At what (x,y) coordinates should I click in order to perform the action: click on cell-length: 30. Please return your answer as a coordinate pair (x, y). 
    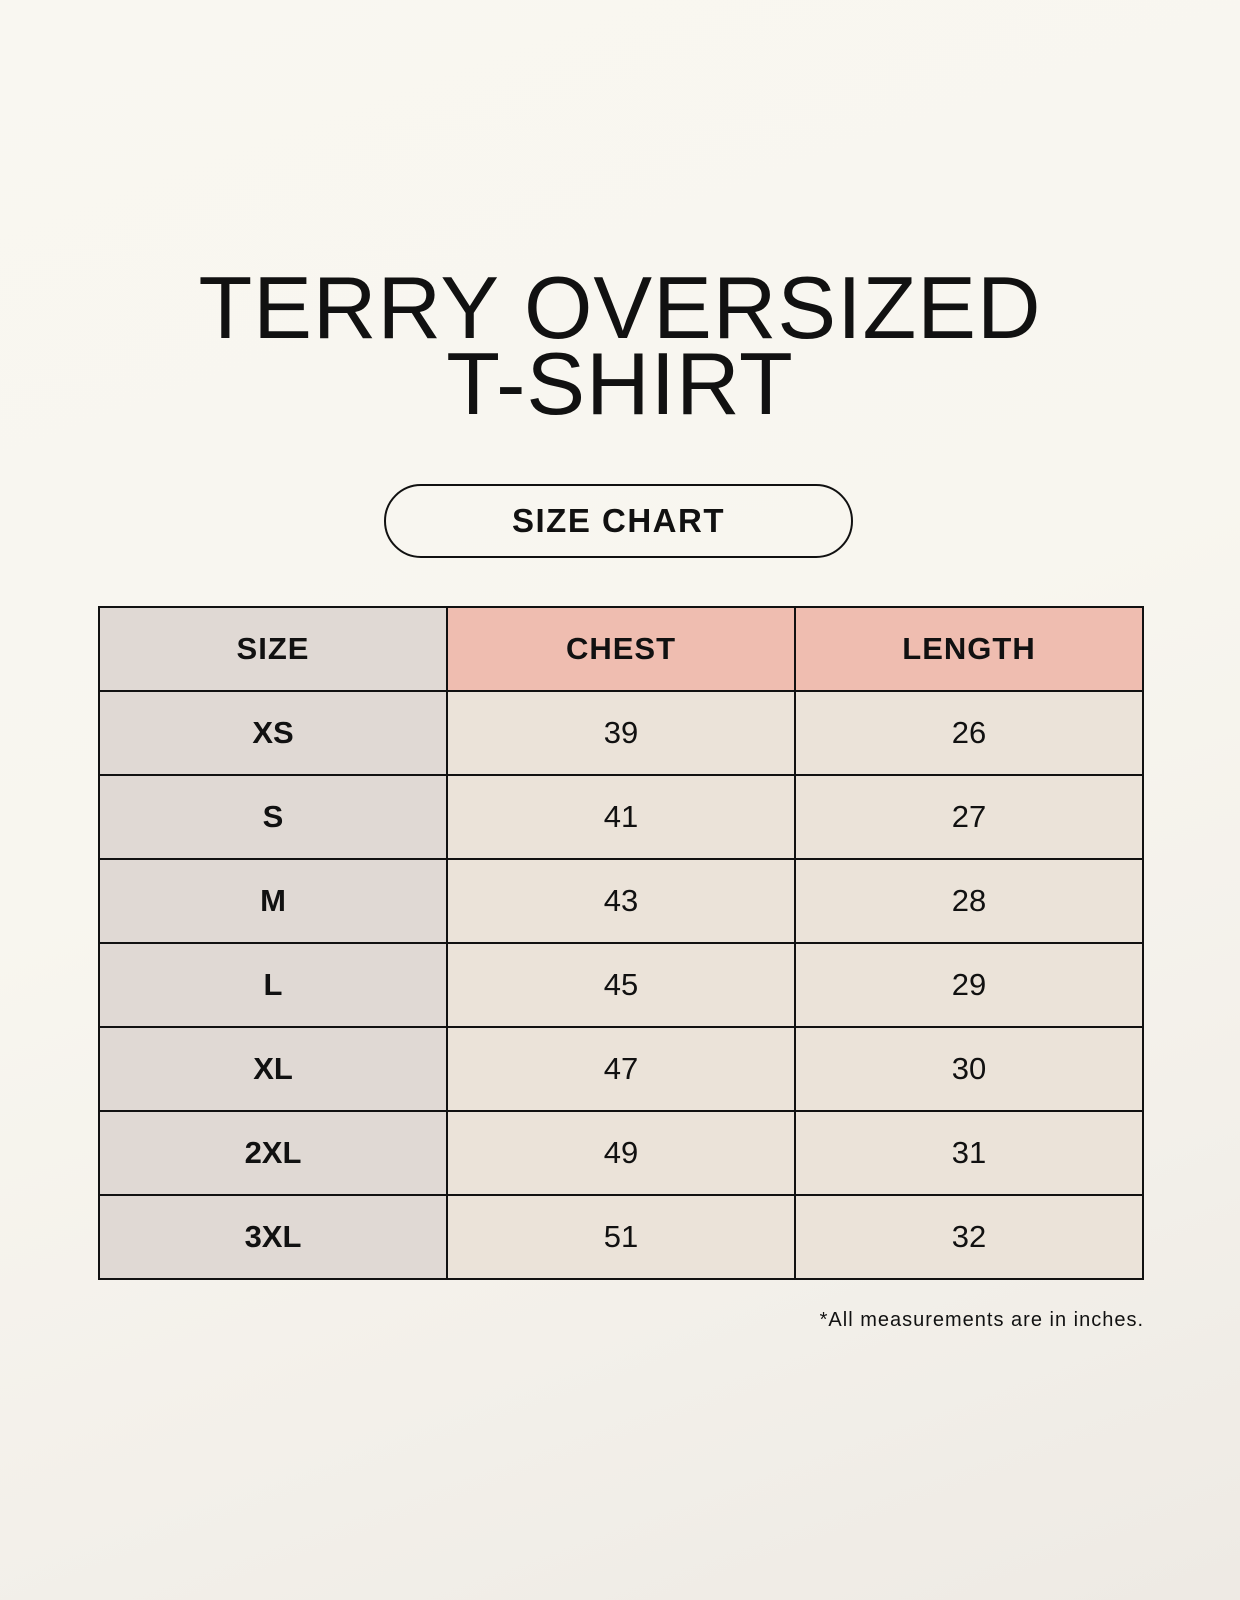
    Looking at the image, I should click on (969, 1069).